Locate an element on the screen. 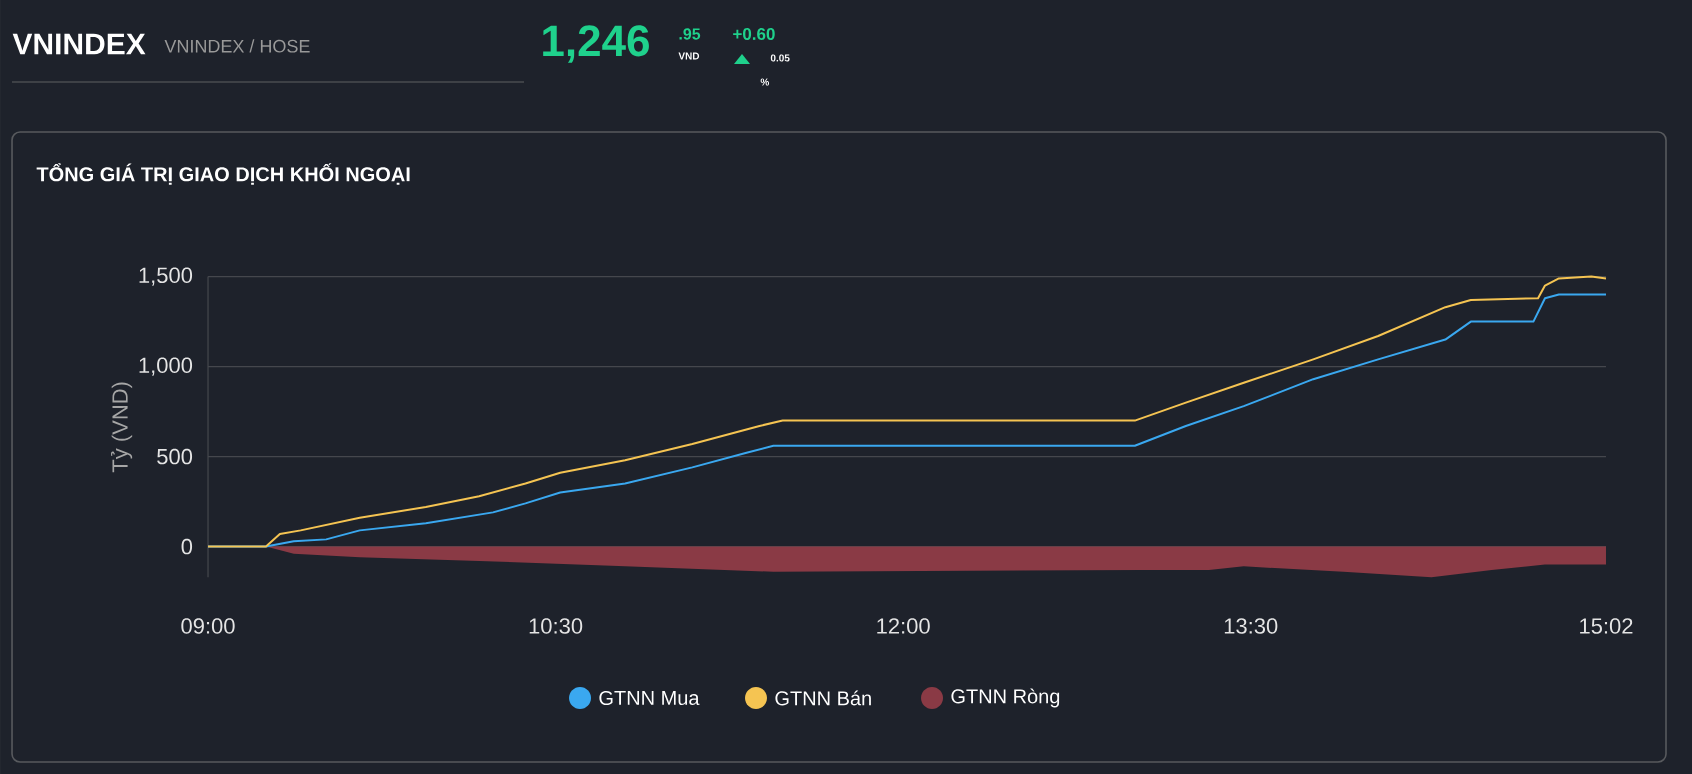 The image size is (1692, 774). text: 1,246 is located at coordinates (596, 44).